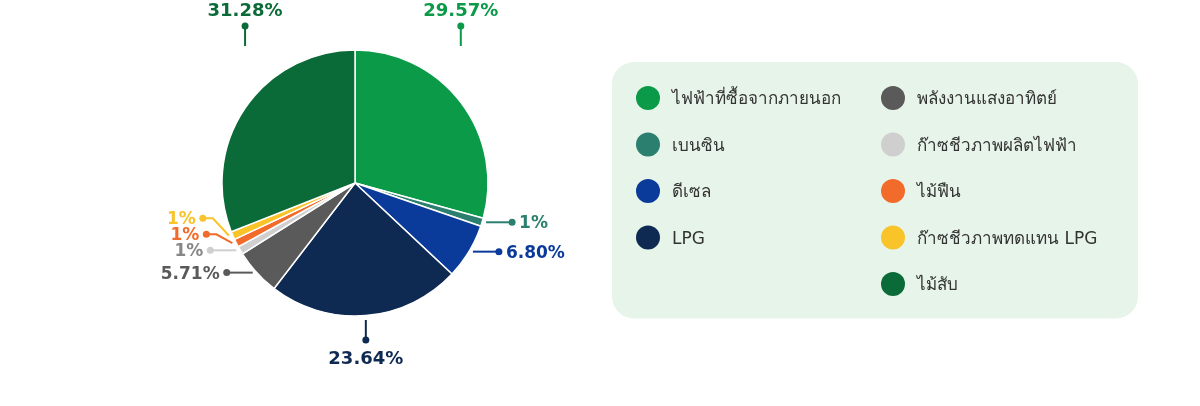 The height and width of the screenshot is (406, 1200). Describe the element at coordinates (366, 357) in the screenshot. I see `data-label: 23.64%` at that location.